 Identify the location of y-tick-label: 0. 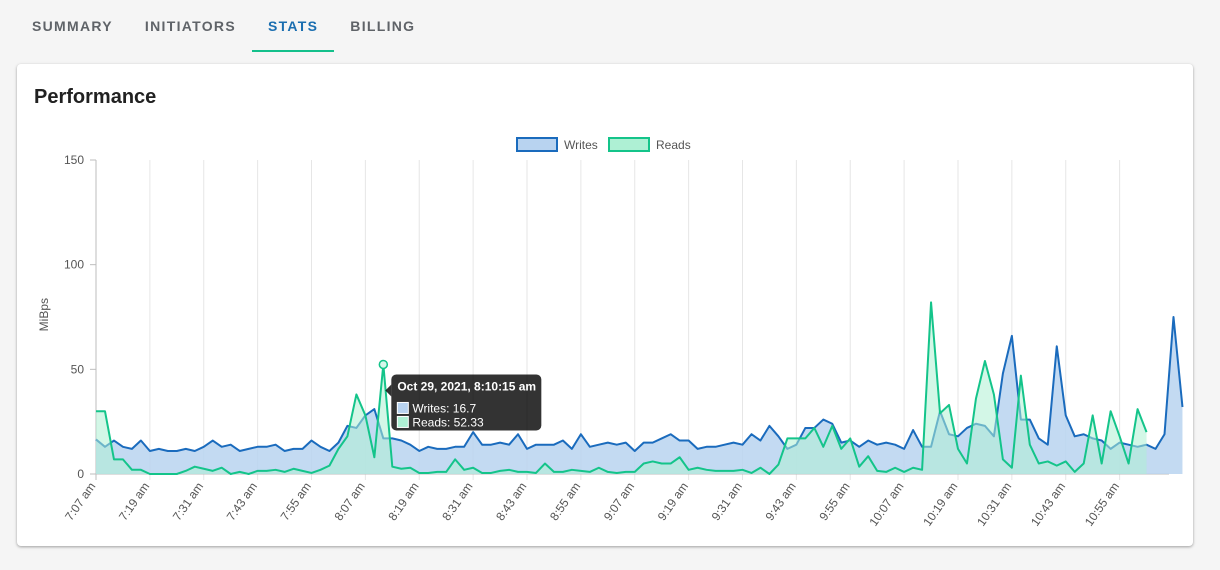
(80, 474).